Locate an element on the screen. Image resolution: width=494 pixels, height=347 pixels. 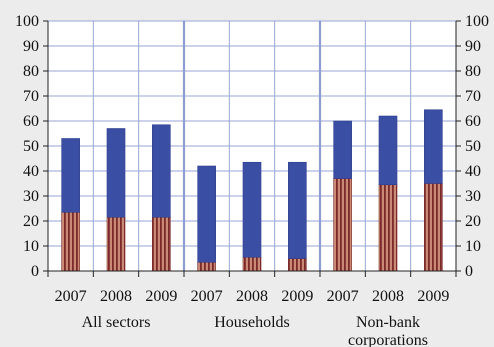
y-tick-label-right: 100 is located at coordinates (477, 21).